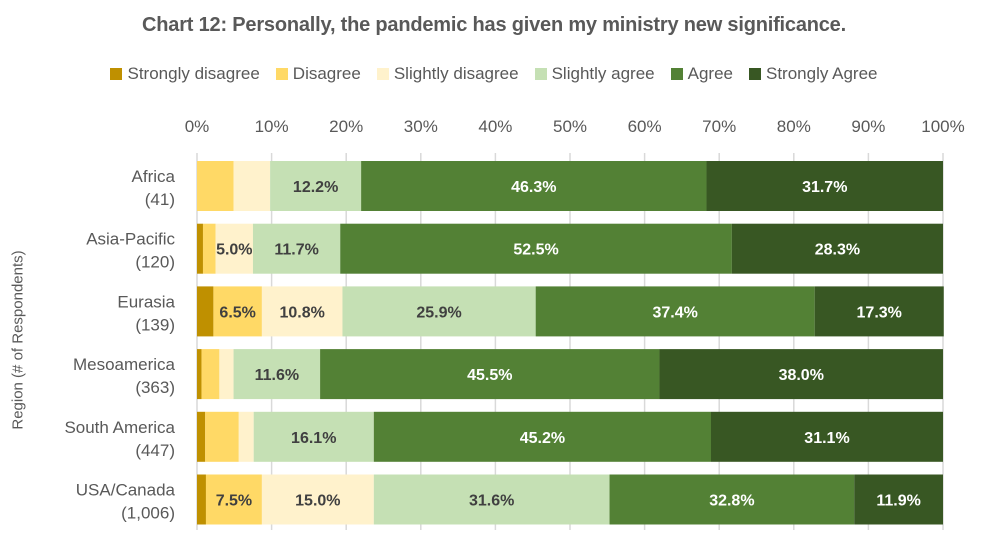 The width and height of the screenshot is (988, 548). I want to click on legend-item: Agree, so click(701, 74).